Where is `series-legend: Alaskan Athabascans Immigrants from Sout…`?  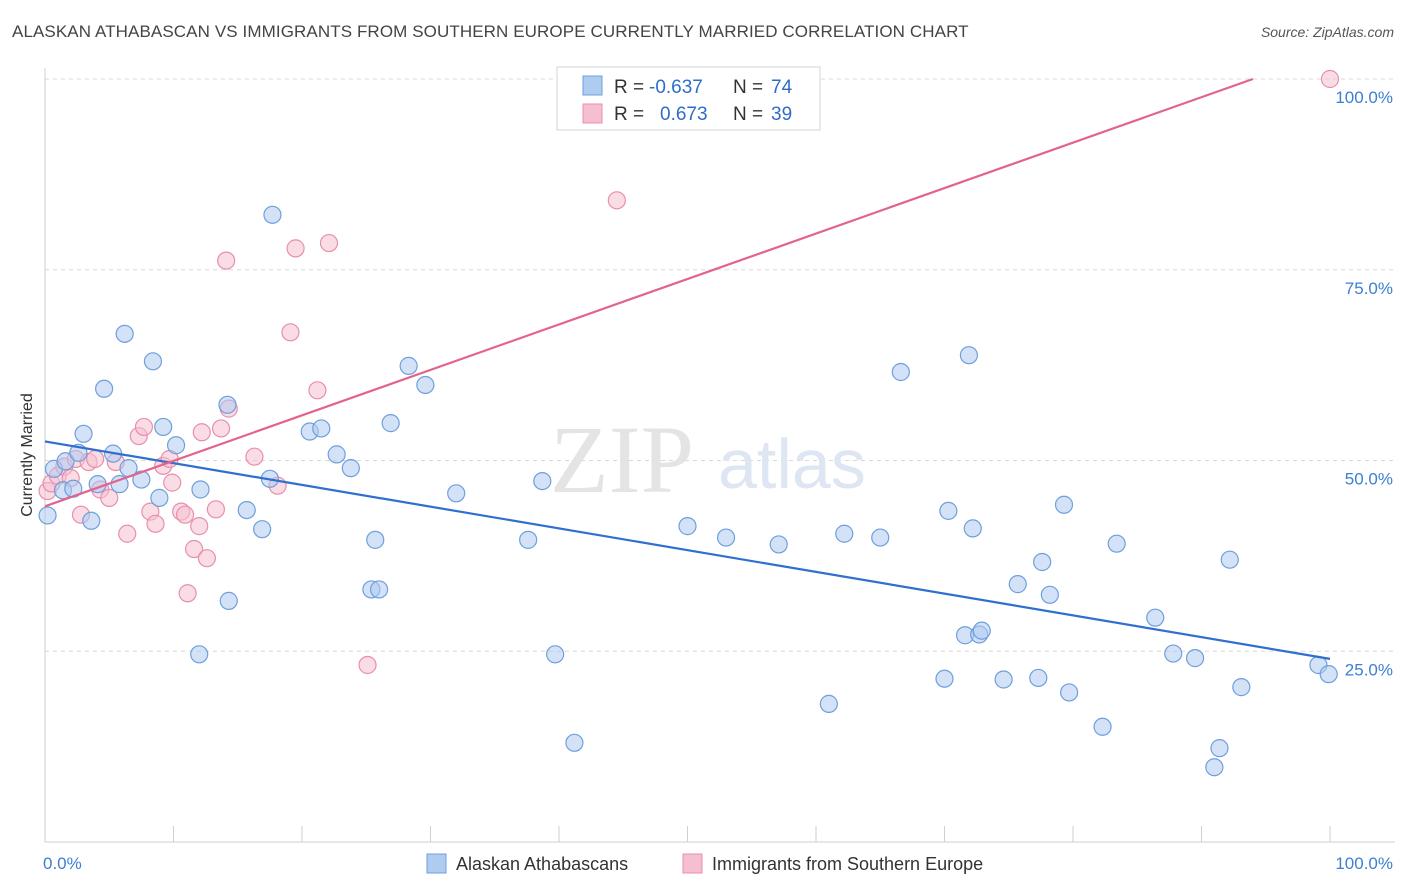
series-legend: Alaskan Athabascans Immigrants from Sout… is located at coordinates (704, 863).